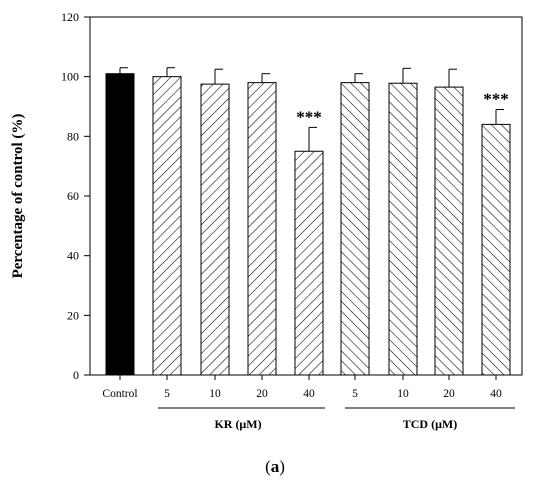  Describe the element at coordinates (237, 424) in the screenshot. I see `kr-group-label: KR (μM)` at that location.